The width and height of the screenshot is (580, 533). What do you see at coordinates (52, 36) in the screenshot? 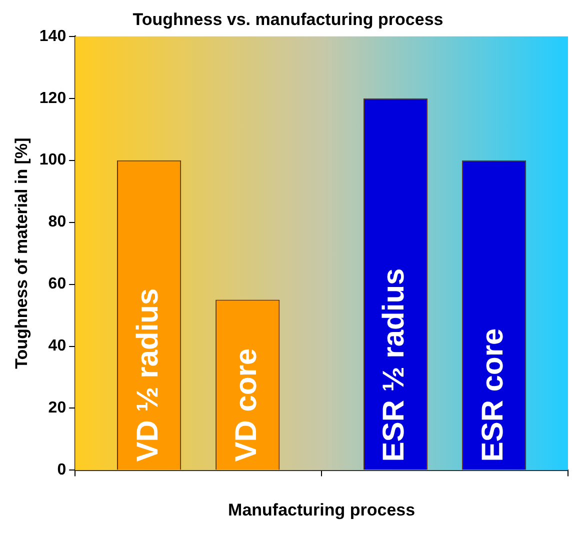
I see `y-tick-label: 140` at bounding box center [52, 36].